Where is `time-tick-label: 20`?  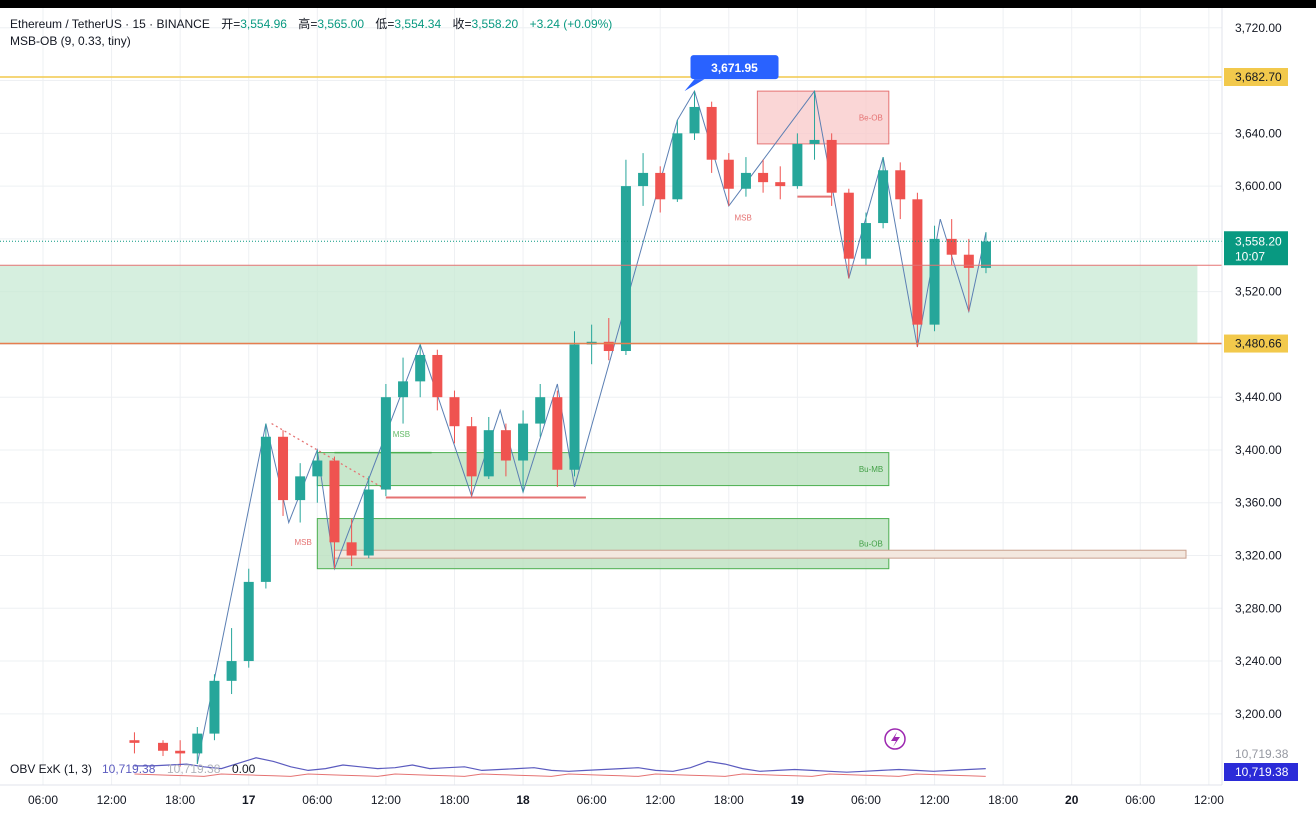 time-tick-label: 20 is located at coordinates (1072, 800).